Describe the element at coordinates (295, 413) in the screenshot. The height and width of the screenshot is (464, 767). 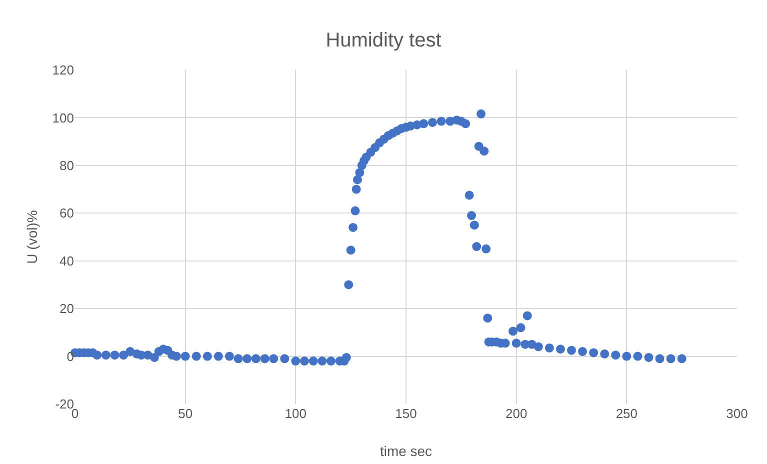
I see `x-tick-label: 100` at that location.